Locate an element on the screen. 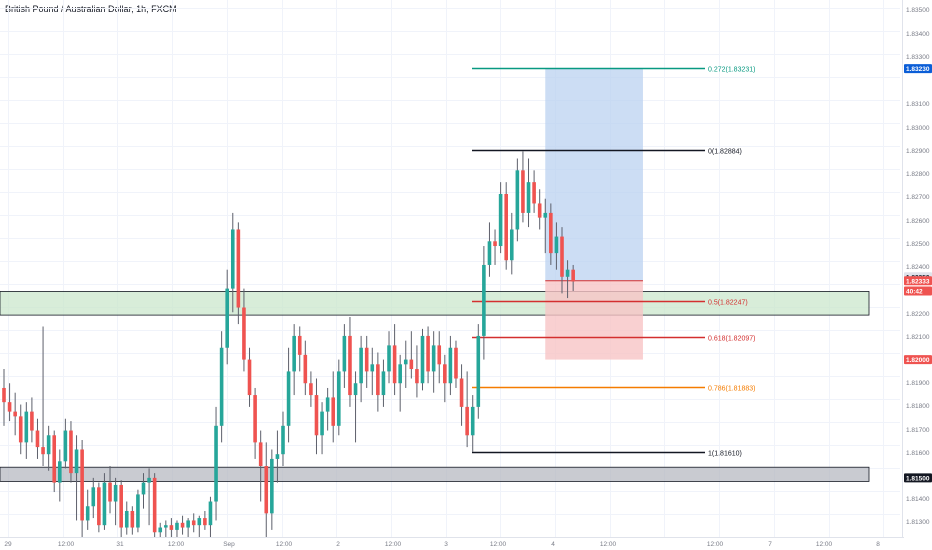 This screenshot has height=550, width=932. price-tick-label: 1.83500 is located at coordinates (918, 10).